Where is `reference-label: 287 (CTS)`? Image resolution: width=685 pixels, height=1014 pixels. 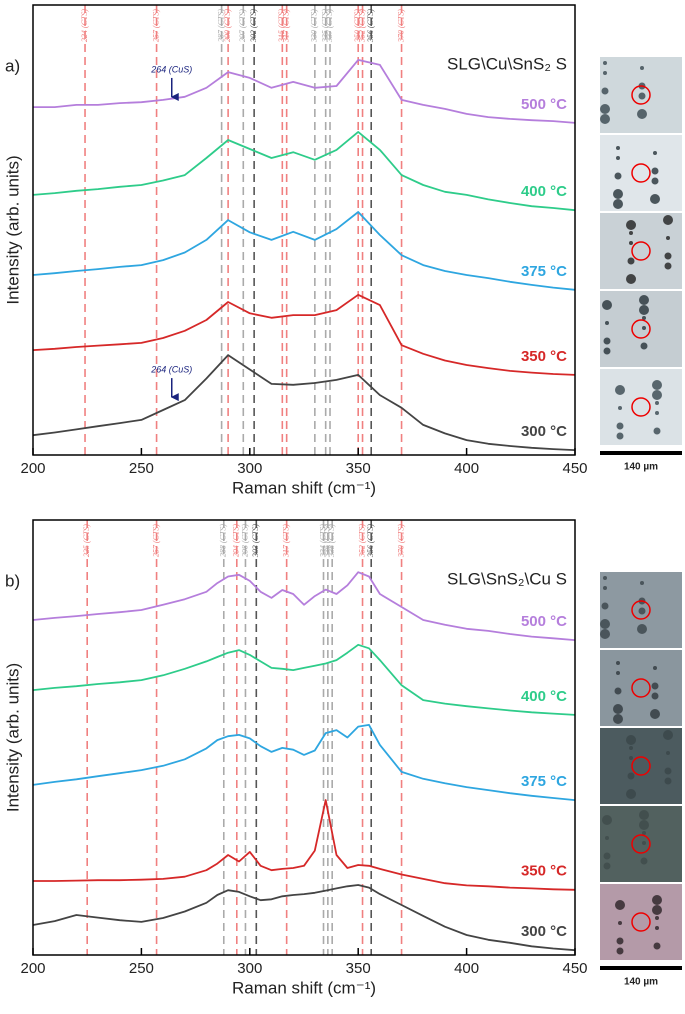
reference-label: 287 (CTS) is located at coordinates (220, 25).